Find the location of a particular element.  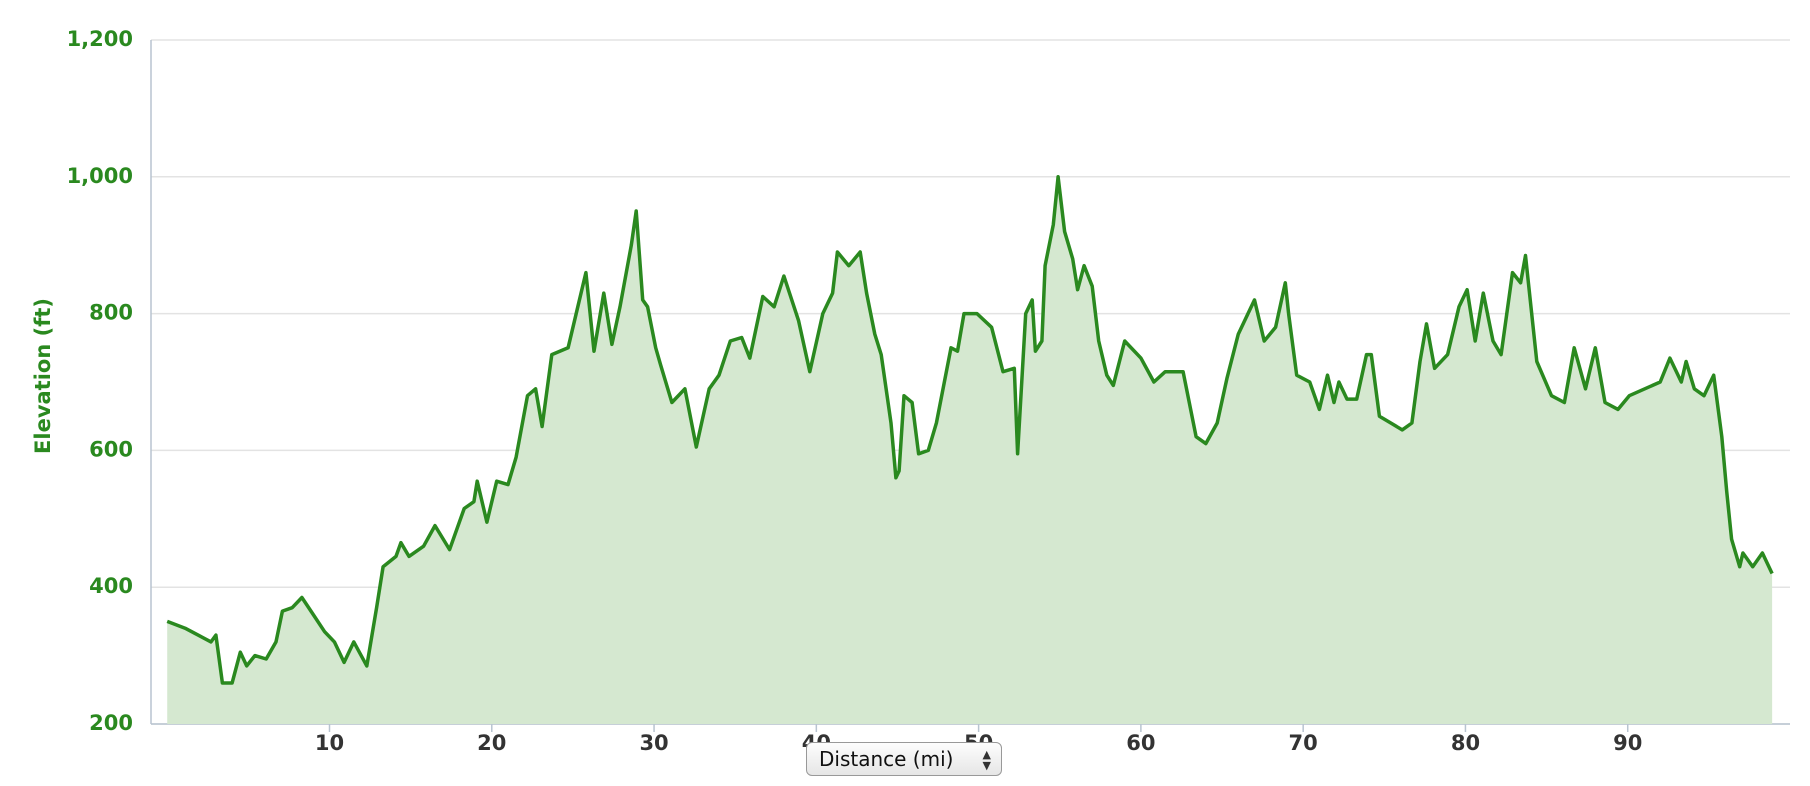

y-tick-label: 200 is located at coordinates (111, 723).